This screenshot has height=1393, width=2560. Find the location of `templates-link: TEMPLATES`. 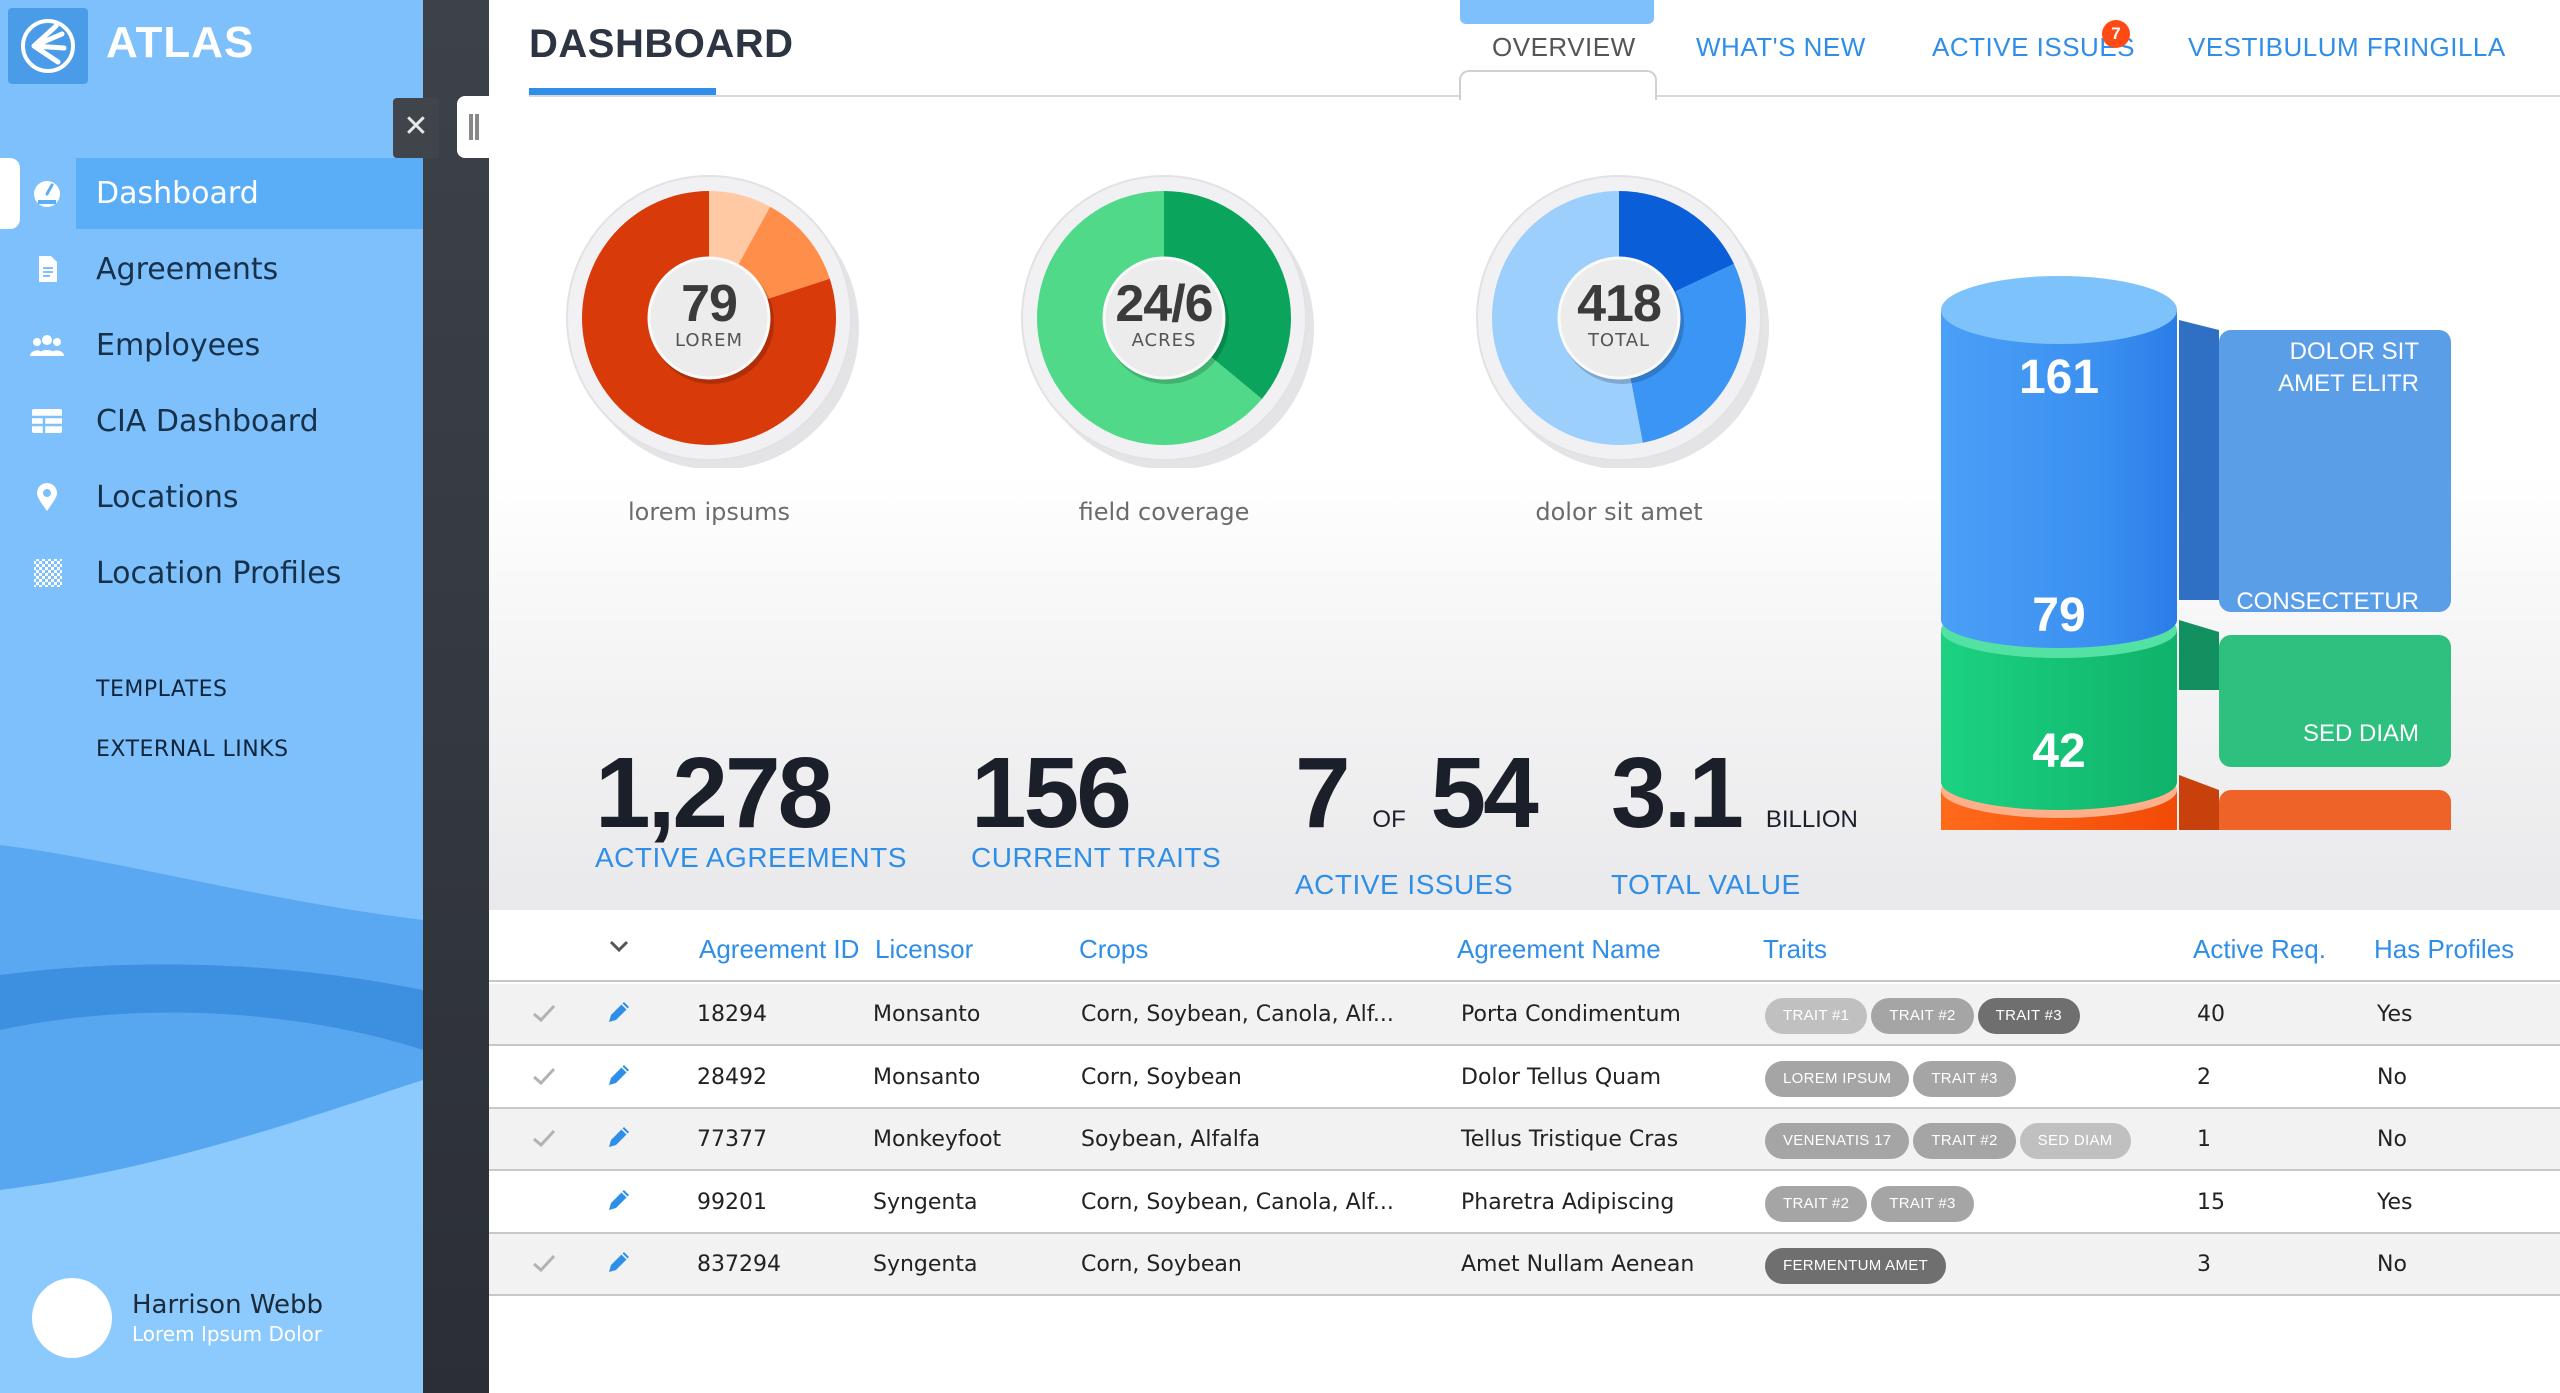

templates-link: TEMPLATES is located at coordinates (162, 689).